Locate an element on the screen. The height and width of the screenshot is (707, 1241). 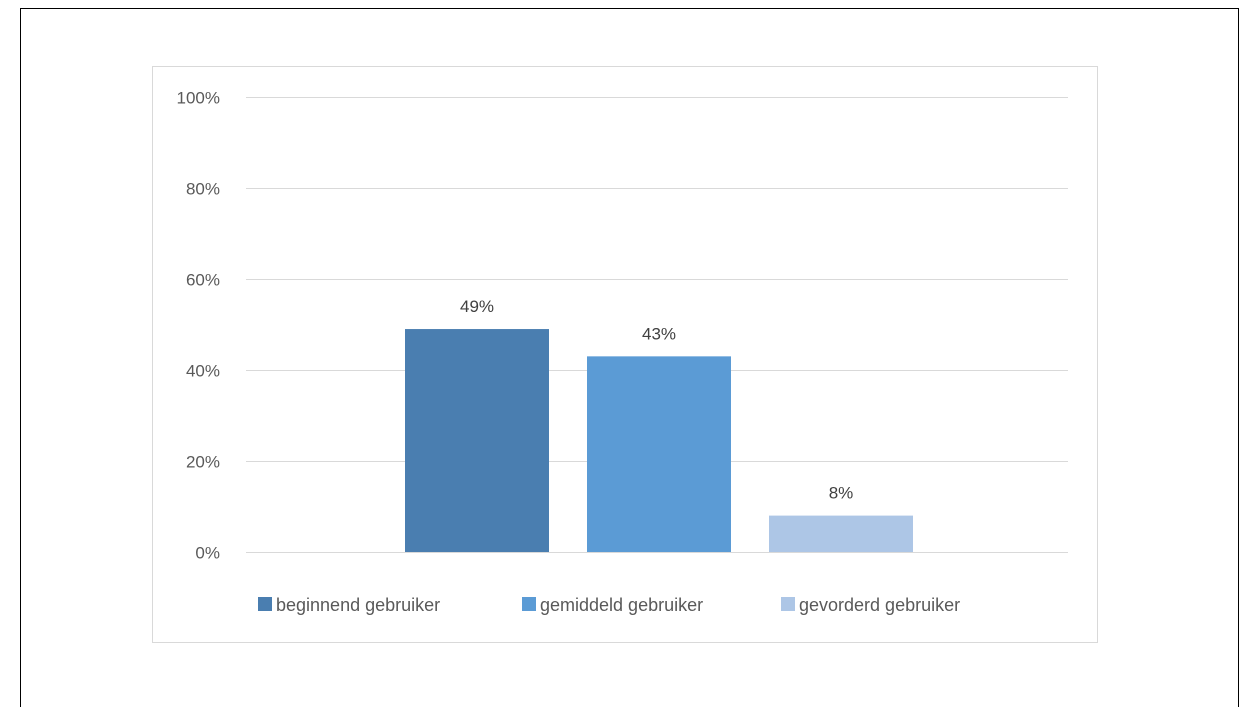
data-label: 43% is located at coordinates (659, 333).